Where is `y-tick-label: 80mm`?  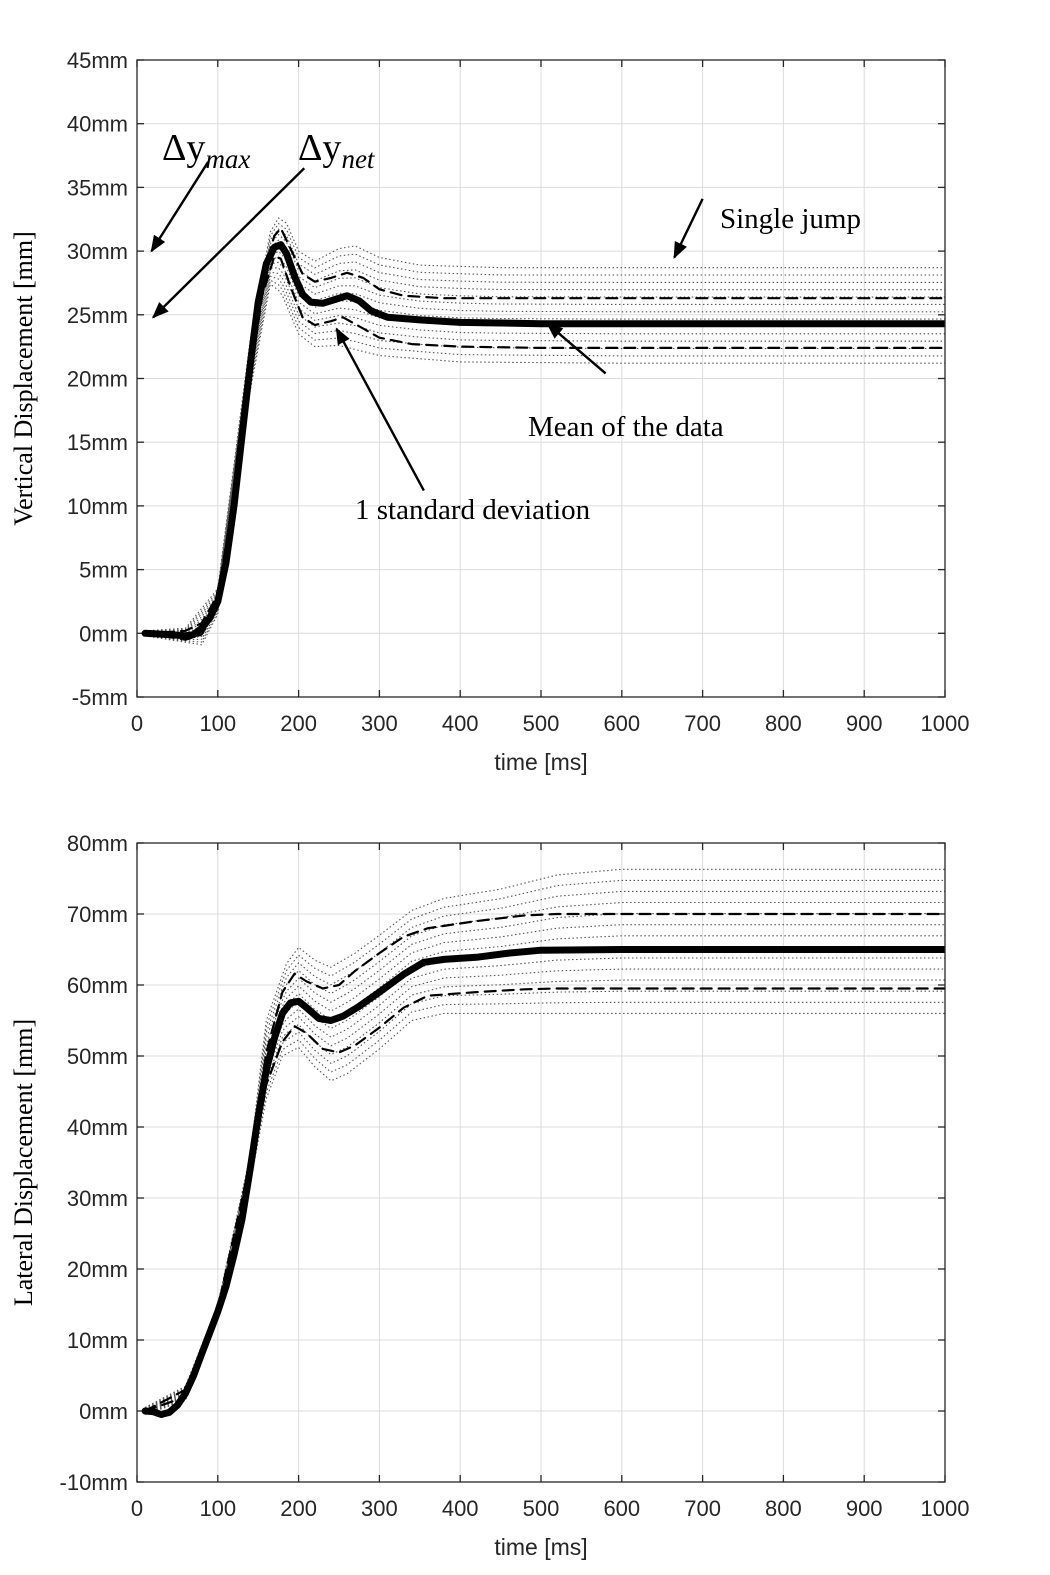 y-tick-label: 80mm is located at coordinates (97, 843).